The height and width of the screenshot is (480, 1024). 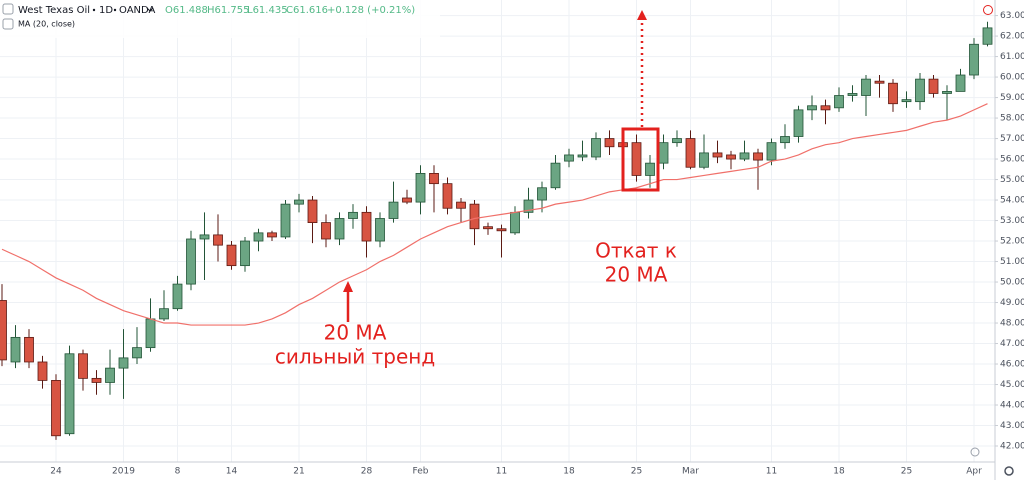 I want to click on y-tick-label: 54.000, so click(x=1012, y=201).